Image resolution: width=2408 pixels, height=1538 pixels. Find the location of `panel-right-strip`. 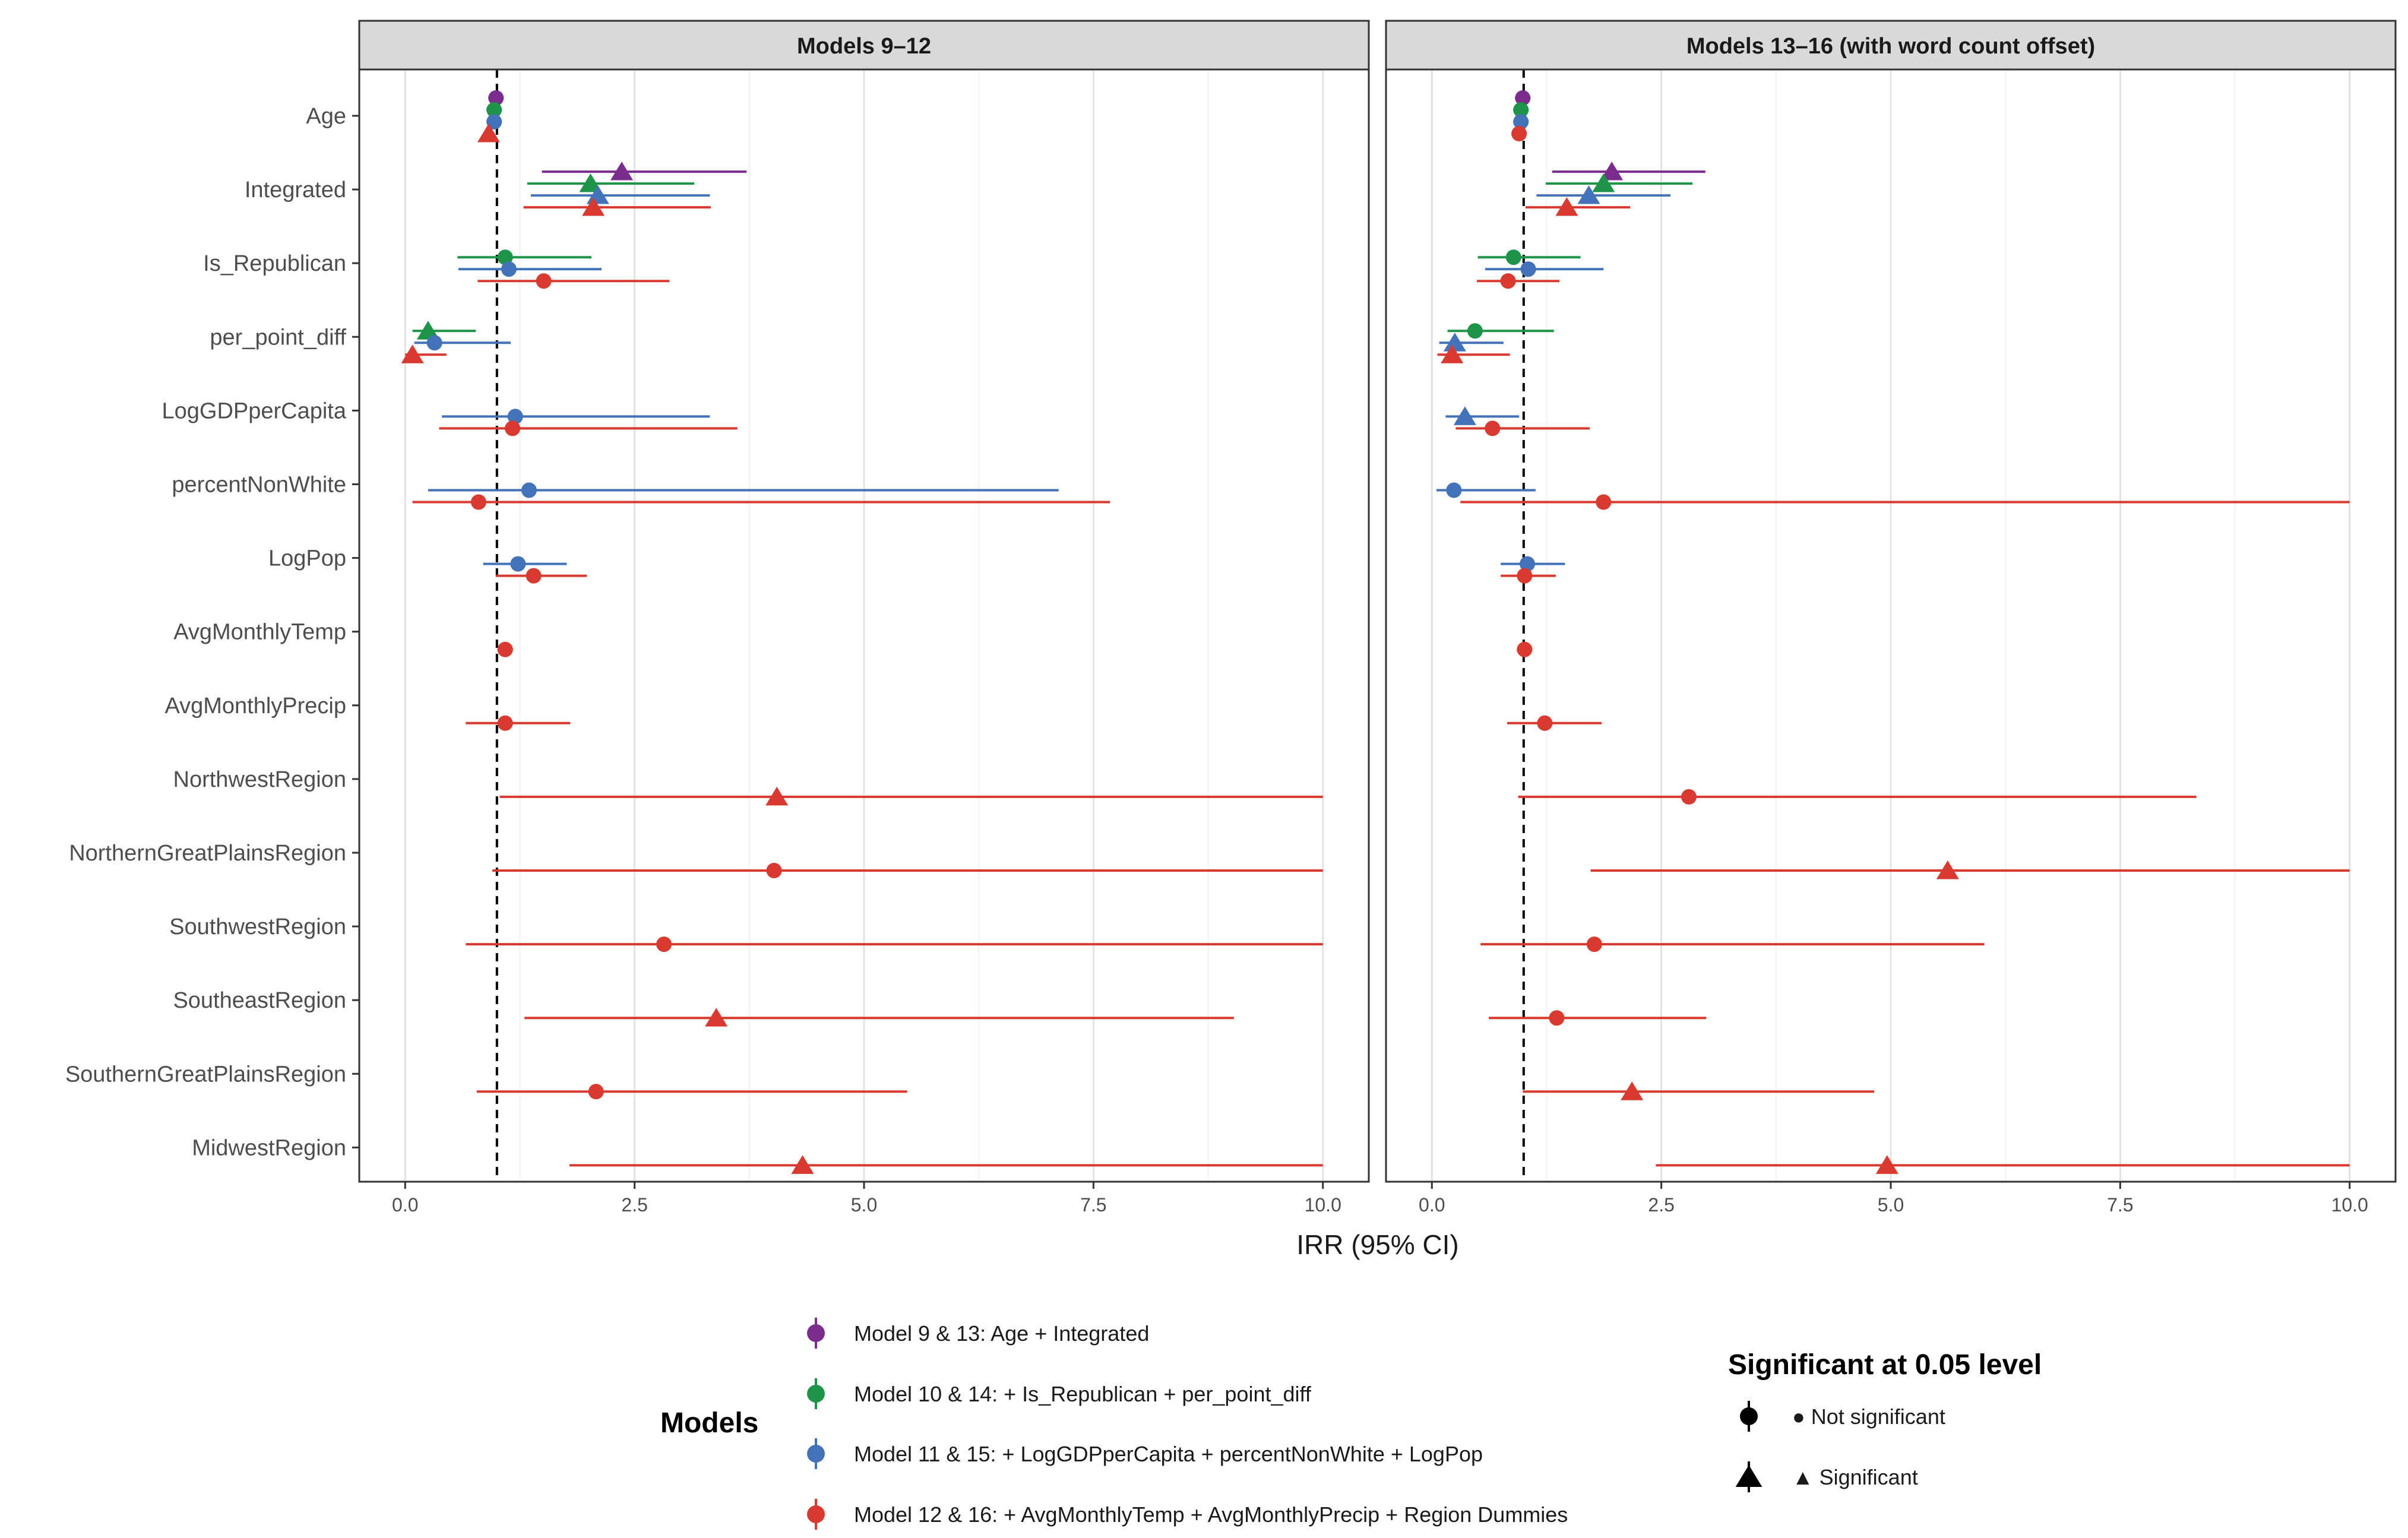

panel-right-strip is located at coordinates (1891, 45).